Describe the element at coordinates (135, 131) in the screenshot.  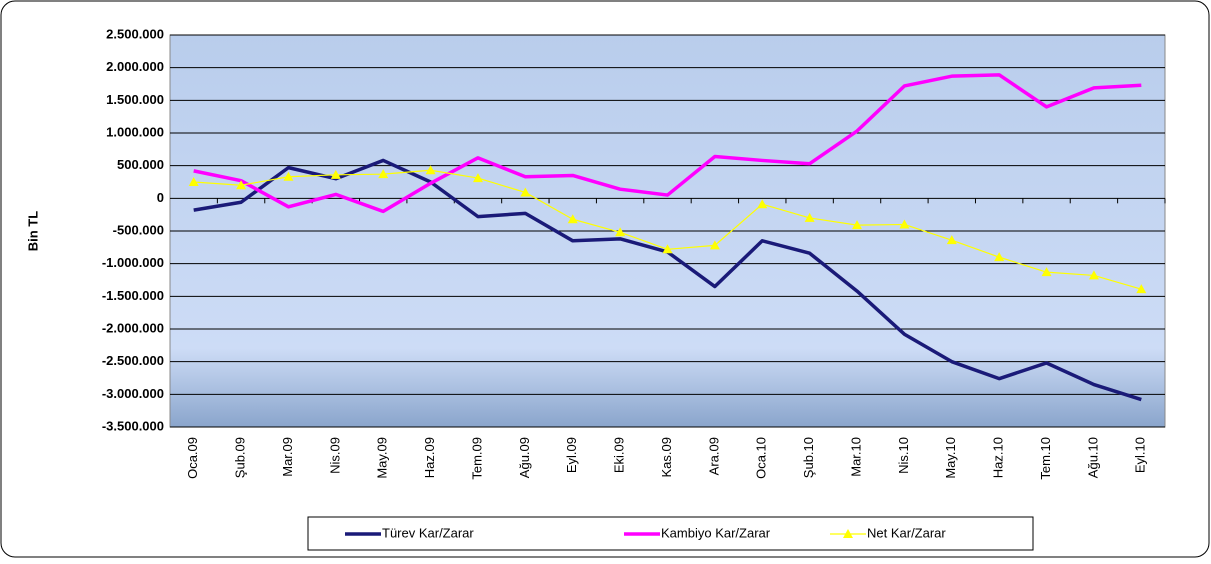
I see `y-tick-label: 1.000.000` at that location.